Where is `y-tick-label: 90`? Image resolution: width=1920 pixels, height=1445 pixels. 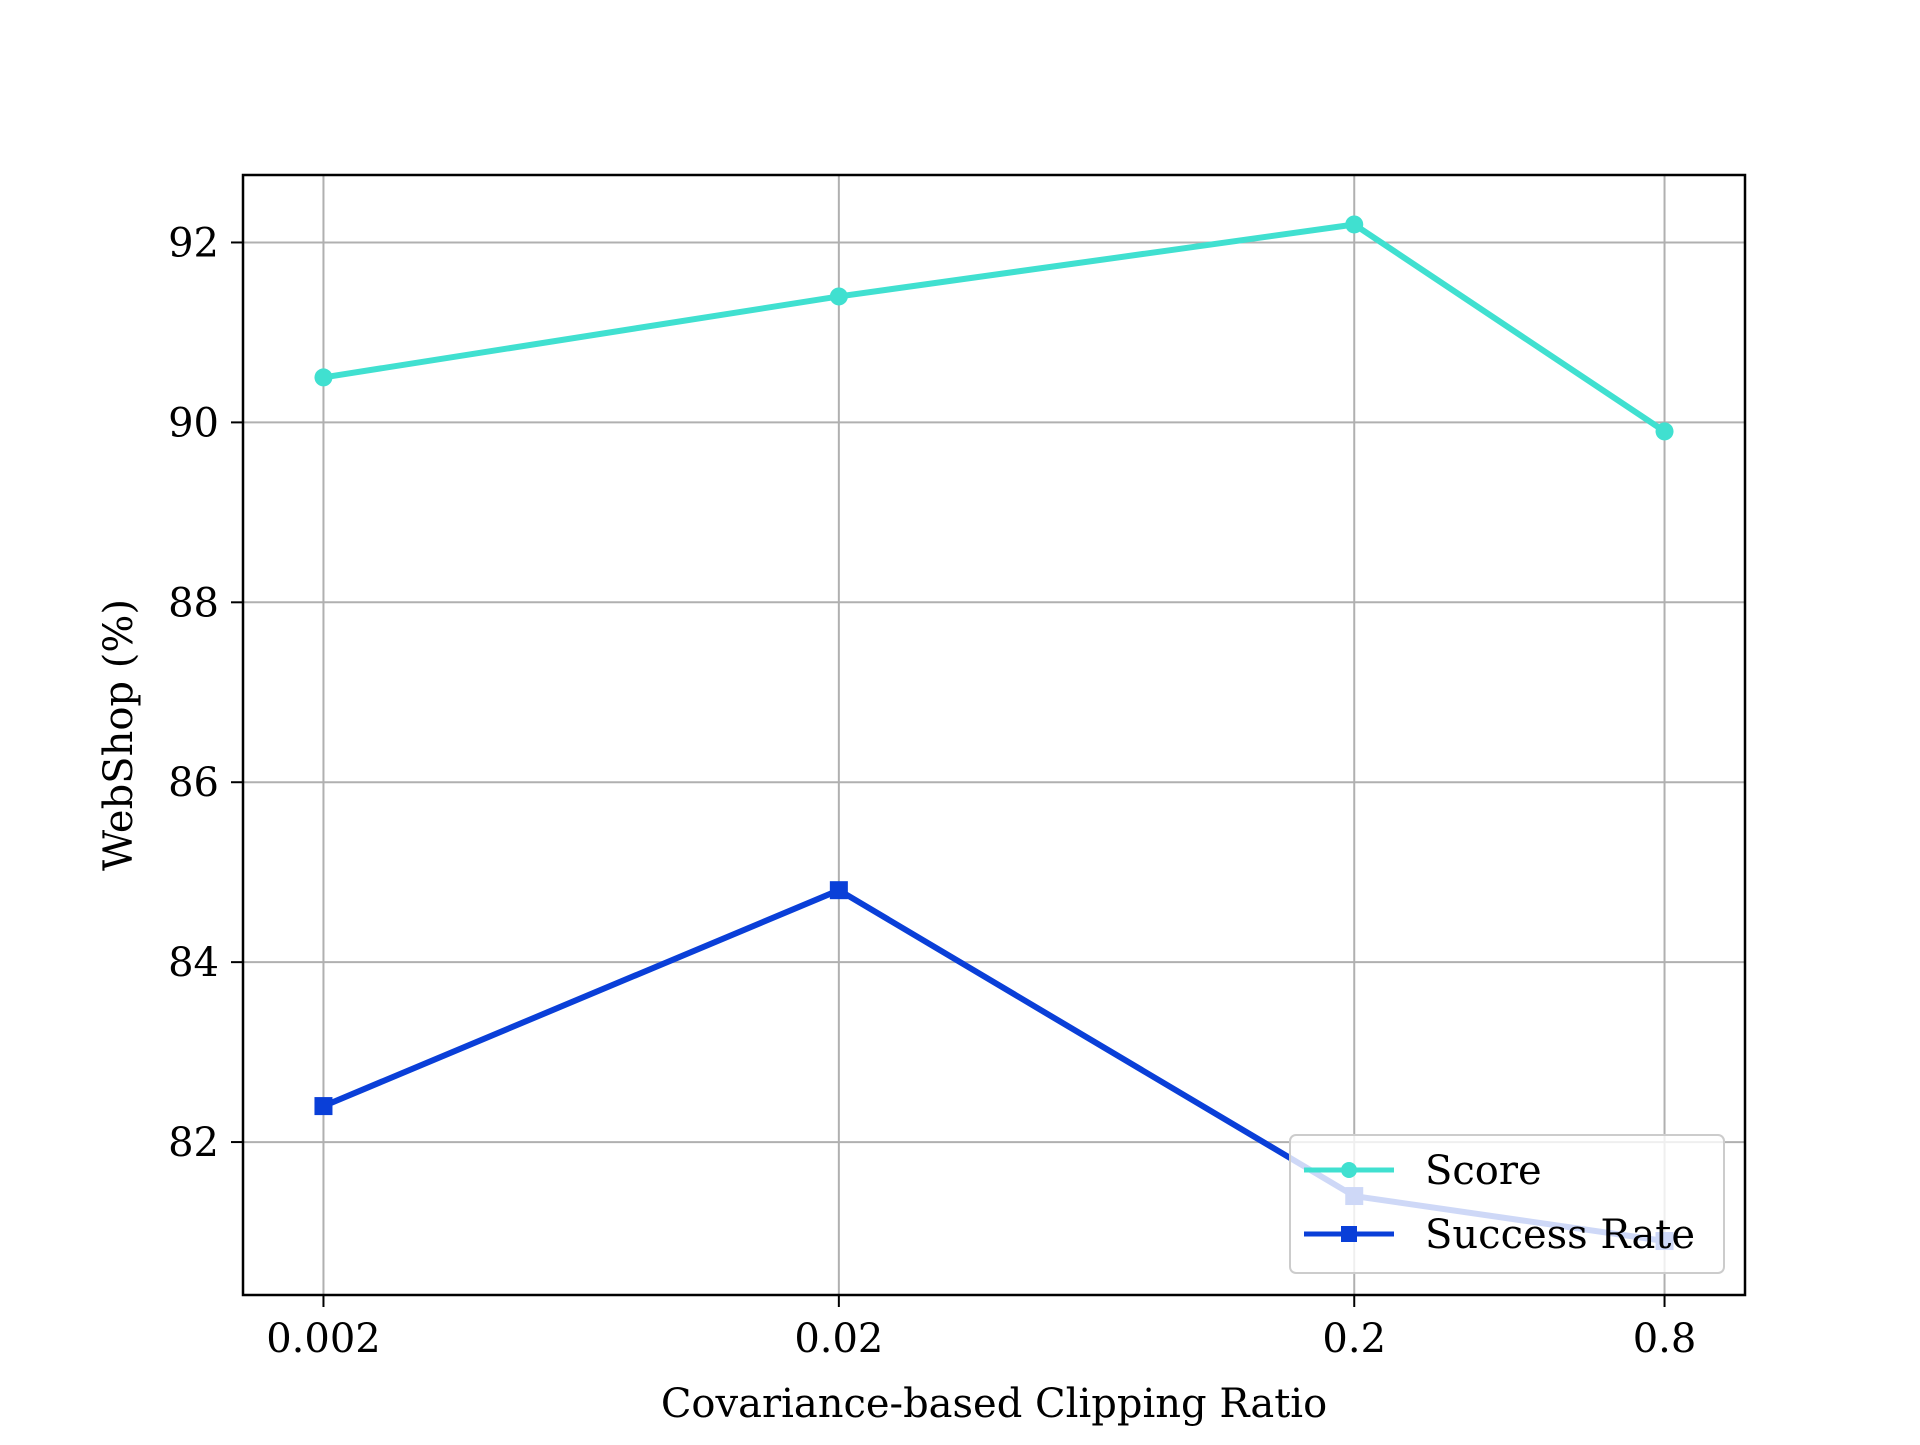 y-tick-label: 90 is located at coordinates (193, 423).